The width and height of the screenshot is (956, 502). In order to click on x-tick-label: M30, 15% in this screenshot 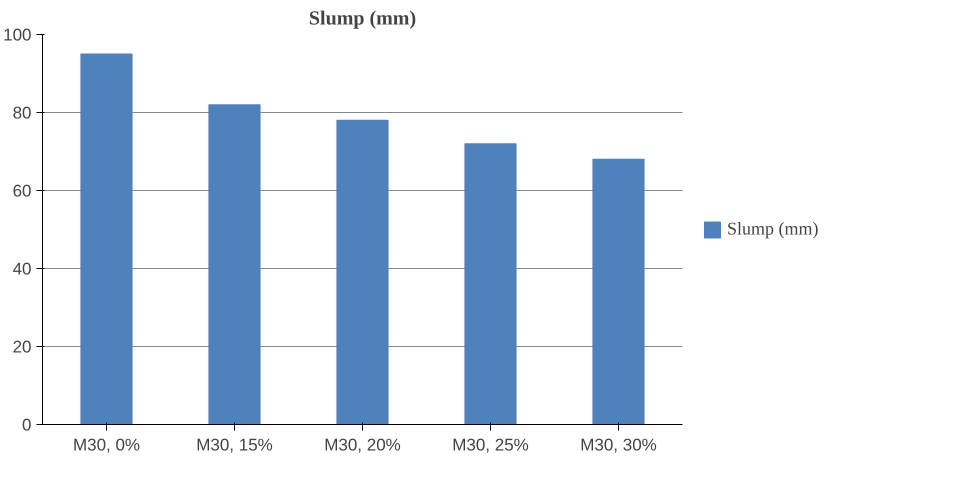, I will do `click(234, 445)`.